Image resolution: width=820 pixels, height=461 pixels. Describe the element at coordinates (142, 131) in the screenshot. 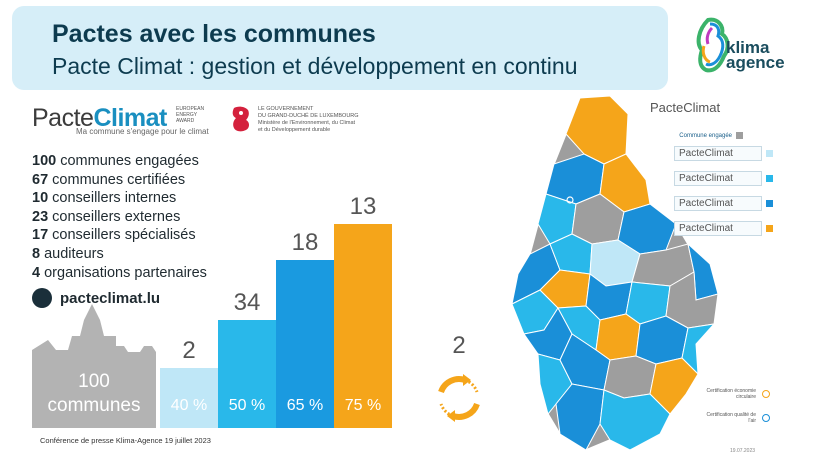

I see `pacteclimat-tagline: Ma commune s'engage pour le climat` at that location.